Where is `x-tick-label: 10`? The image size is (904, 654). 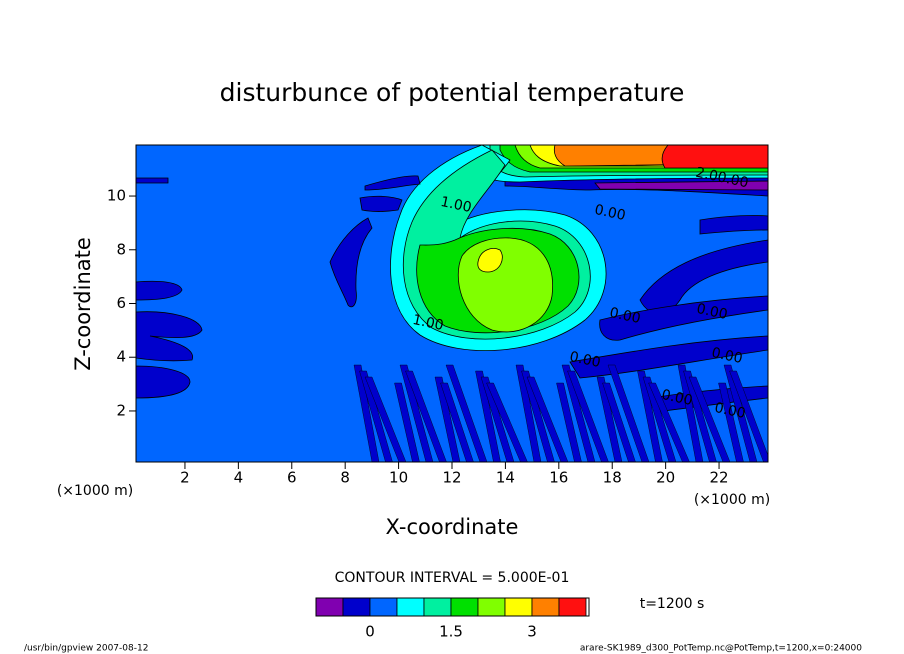
x-tick-label: 10 is located at coordinates (398, 478).